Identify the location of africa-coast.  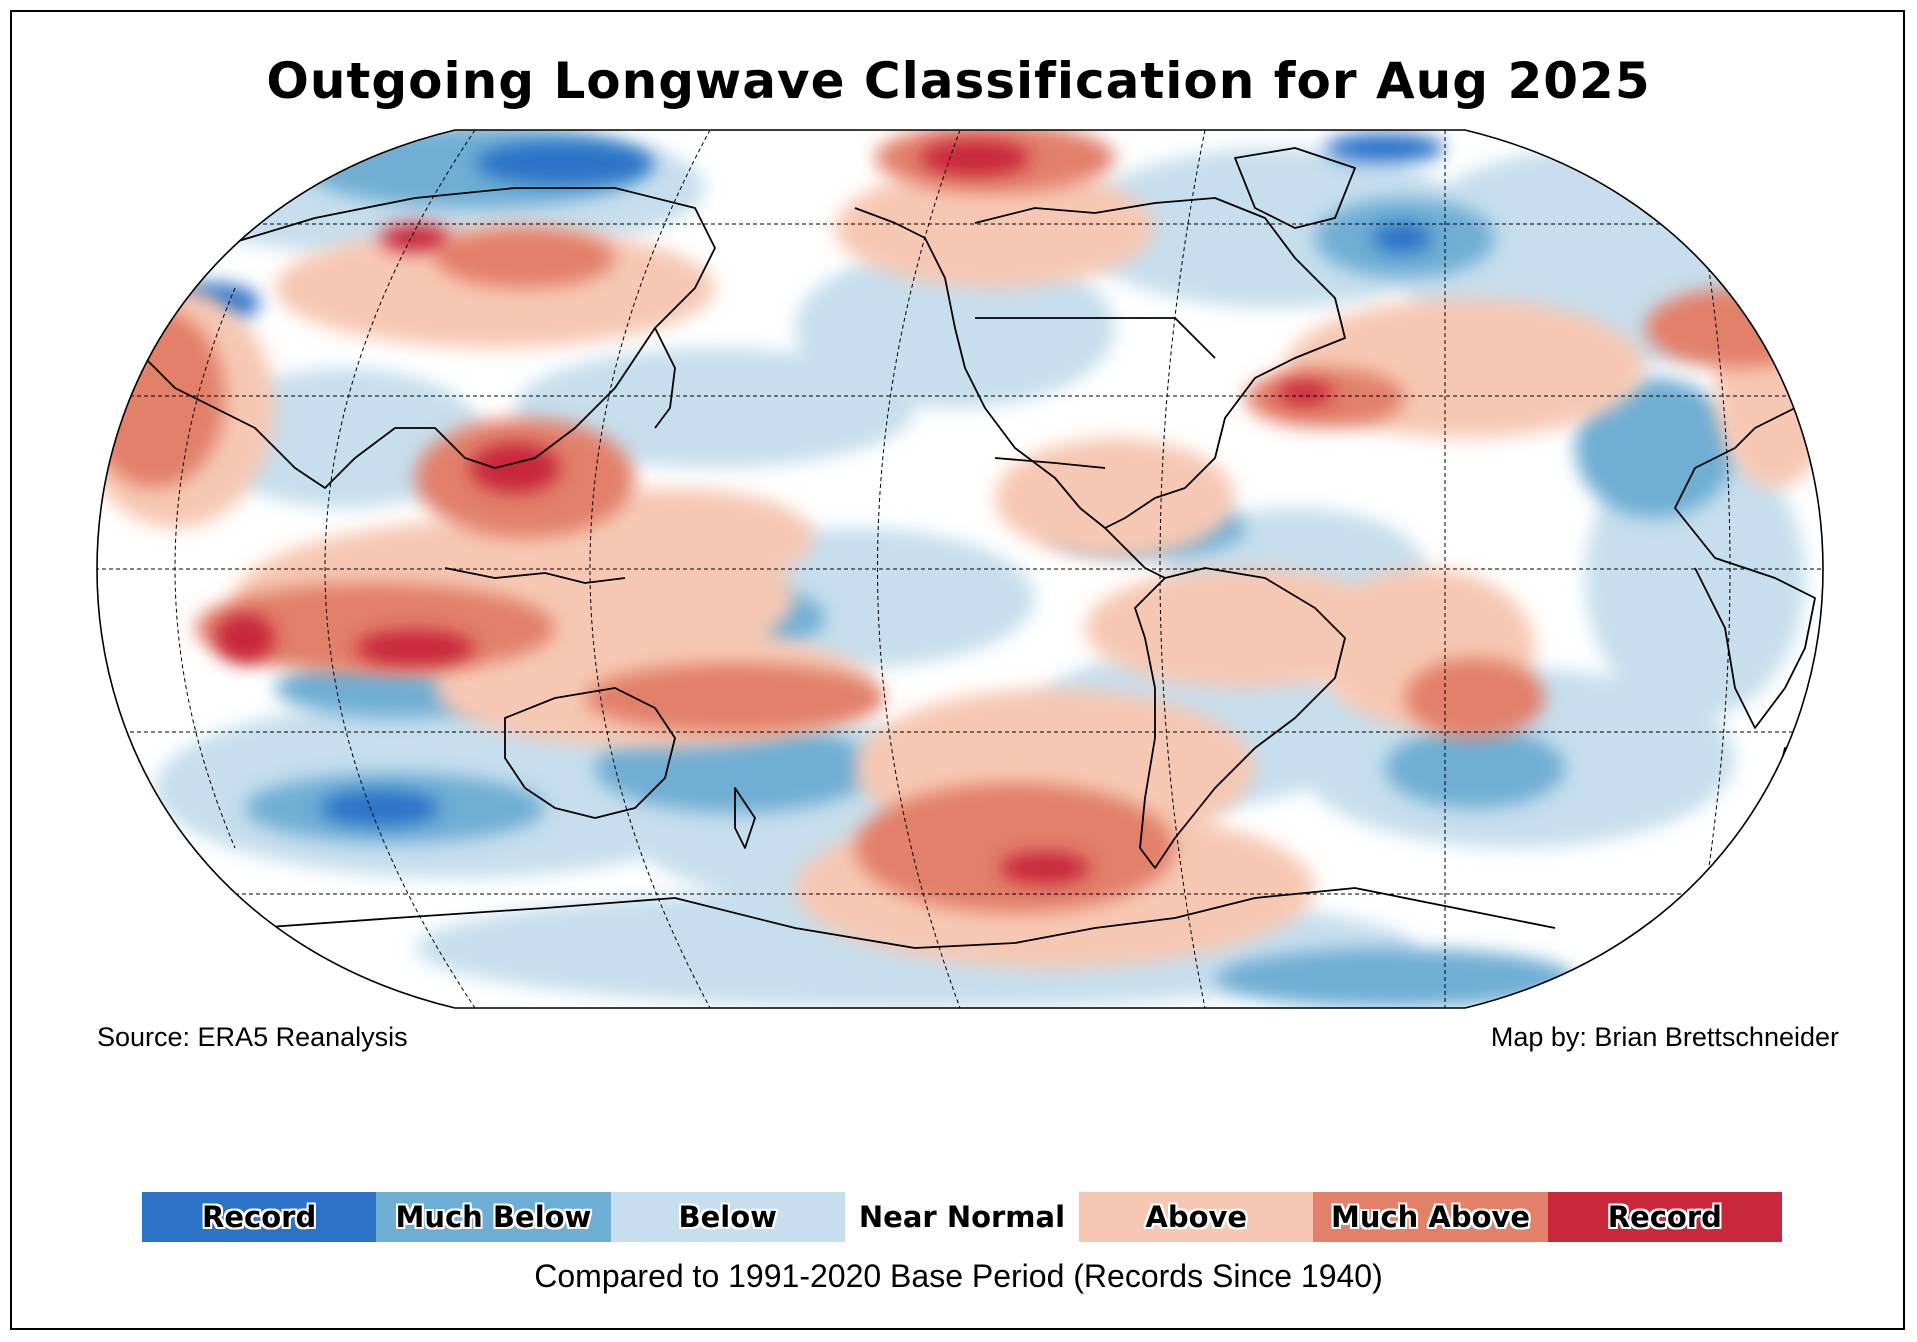
(1745, 588).